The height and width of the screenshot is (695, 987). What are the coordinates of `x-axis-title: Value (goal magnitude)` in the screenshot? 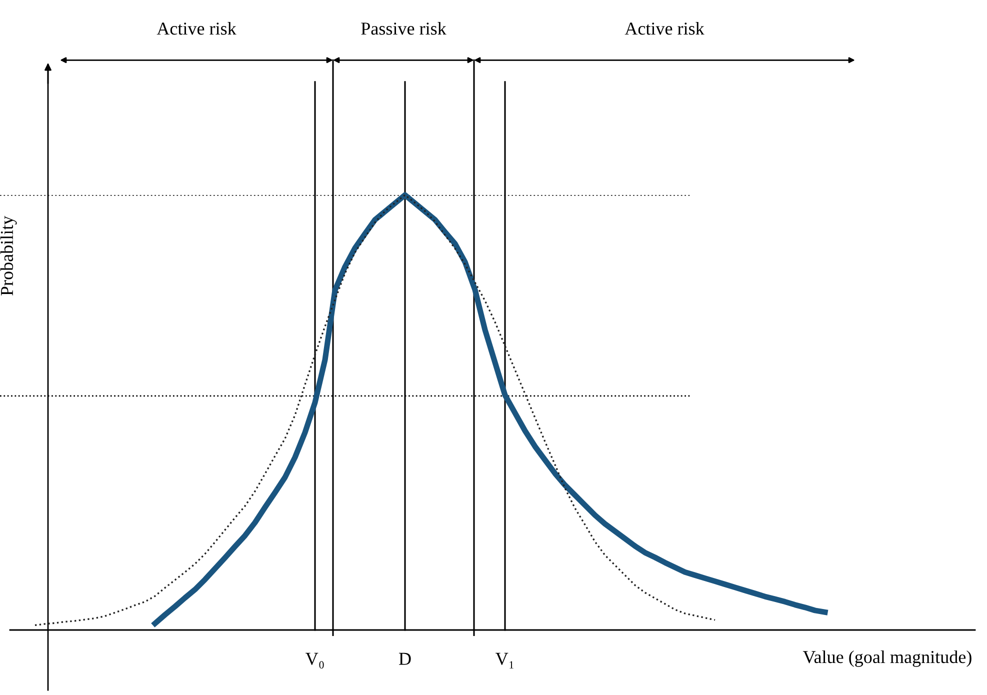 It's located at (887, 658).